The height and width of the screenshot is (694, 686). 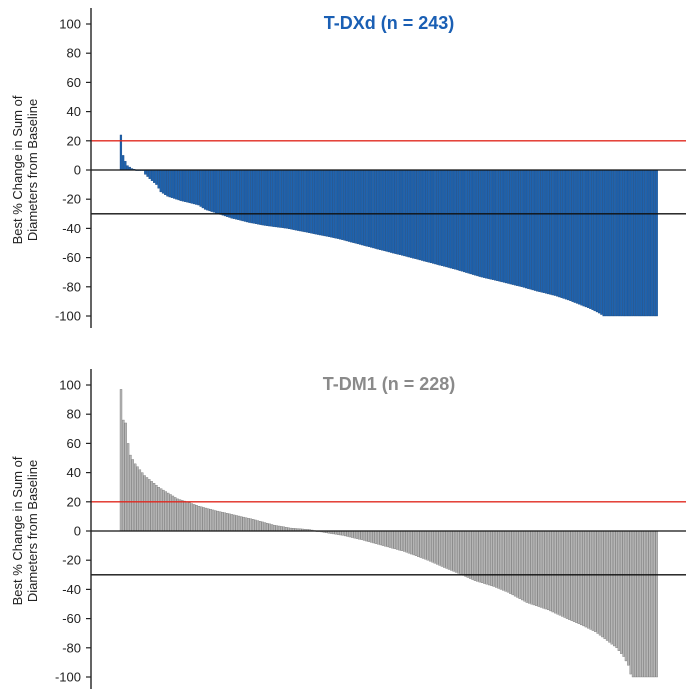 What do you see at coordinates (68, 677) in the screenshot?
I see `y-tick-label: -100` at bounding box center [68, 677].